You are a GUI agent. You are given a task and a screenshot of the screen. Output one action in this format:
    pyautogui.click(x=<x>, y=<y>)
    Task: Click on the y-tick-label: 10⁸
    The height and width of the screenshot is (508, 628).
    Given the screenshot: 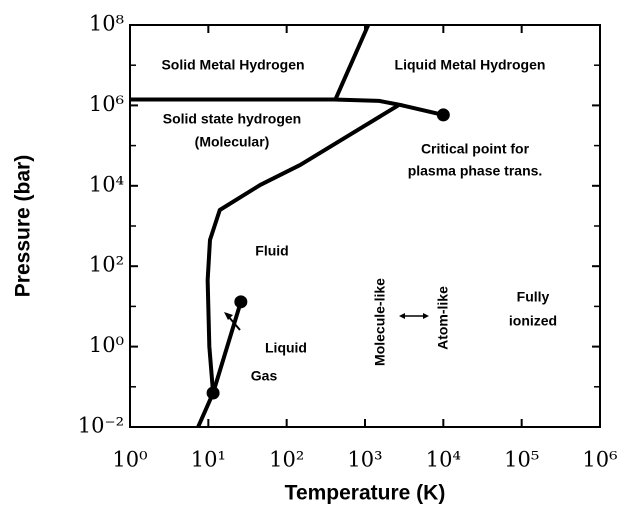 What is the action you would take?
    pyautogui.click(x=106, y=24)
    